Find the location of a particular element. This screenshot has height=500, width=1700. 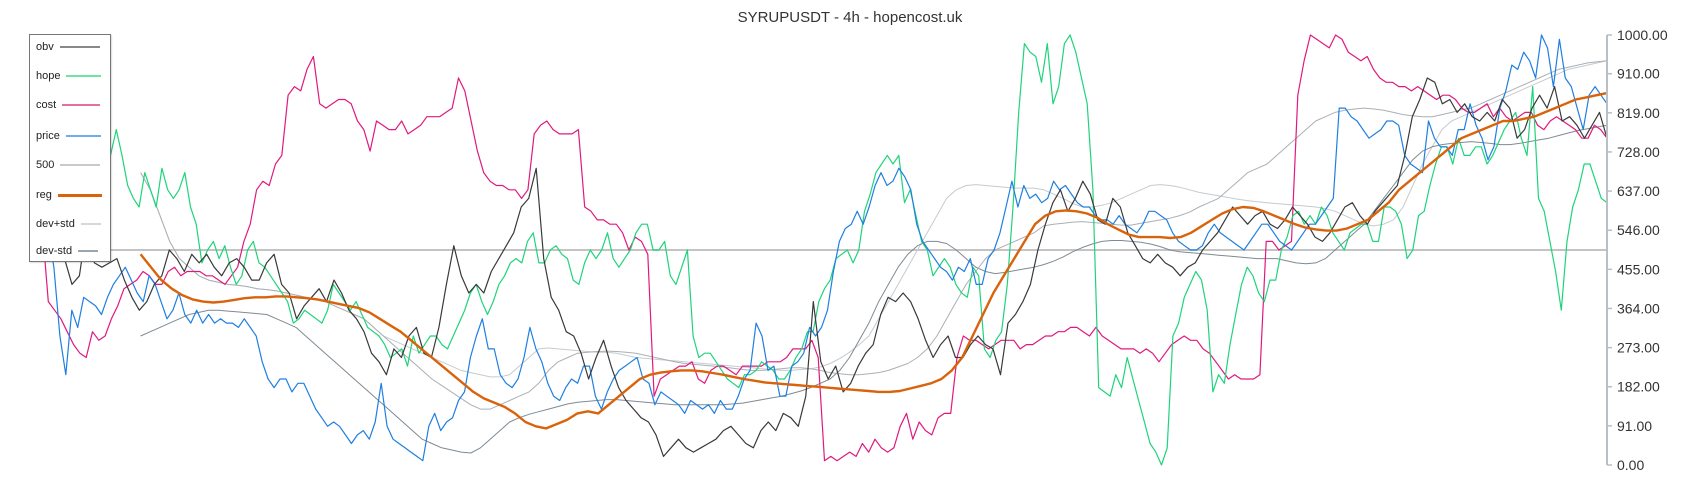

legend-item-dev-plus-std: dev+std is located at coordinates (68, 224).